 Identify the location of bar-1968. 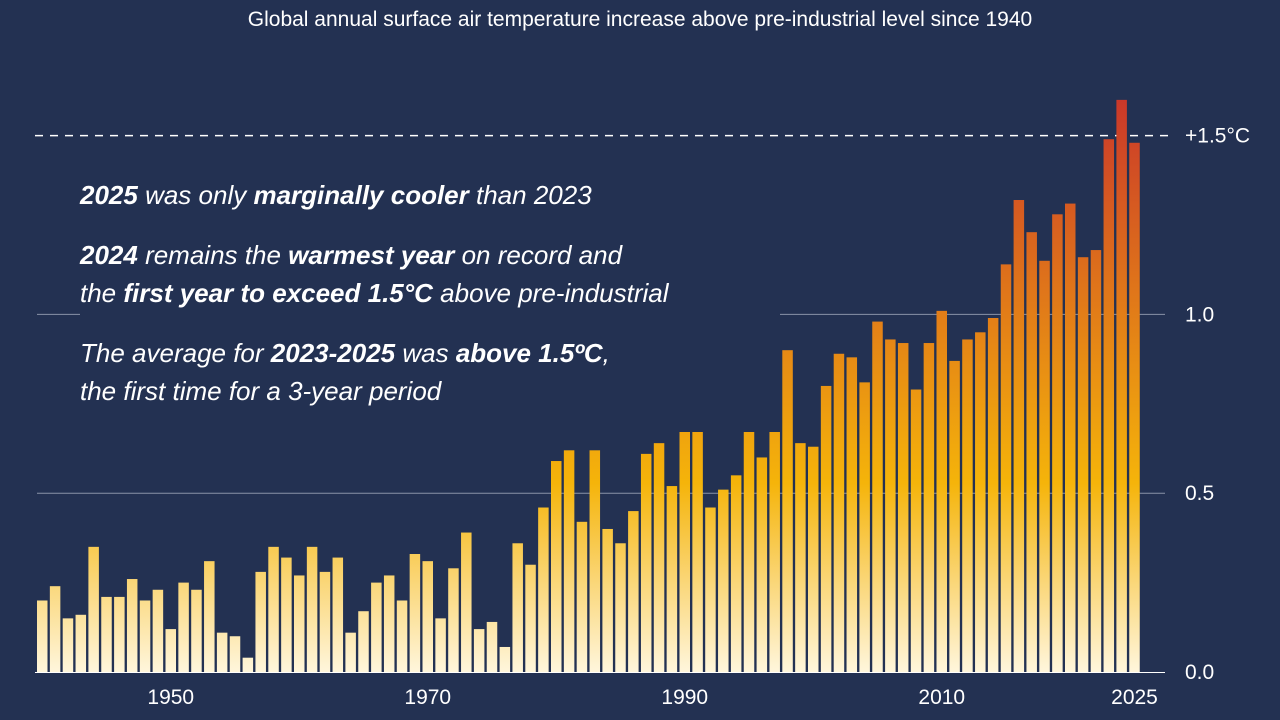
(402, 636).